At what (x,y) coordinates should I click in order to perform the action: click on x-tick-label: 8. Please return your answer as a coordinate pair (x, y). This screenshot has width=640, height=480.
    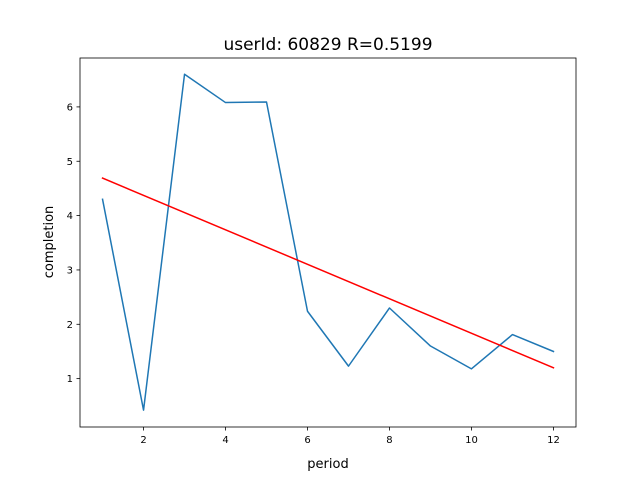
    Looking at the image, I should click on (389, 440).